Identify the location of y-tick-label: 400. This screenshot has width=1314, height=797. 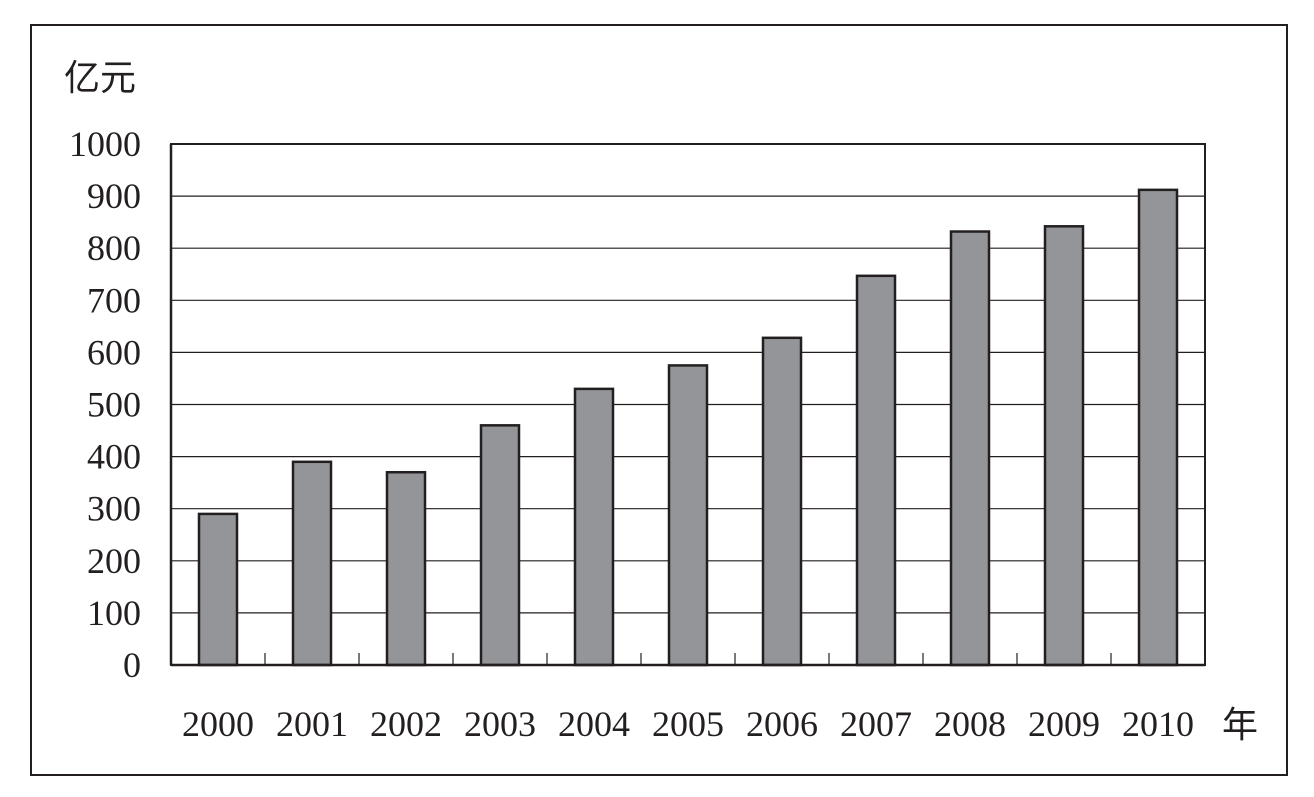
(114, 457).